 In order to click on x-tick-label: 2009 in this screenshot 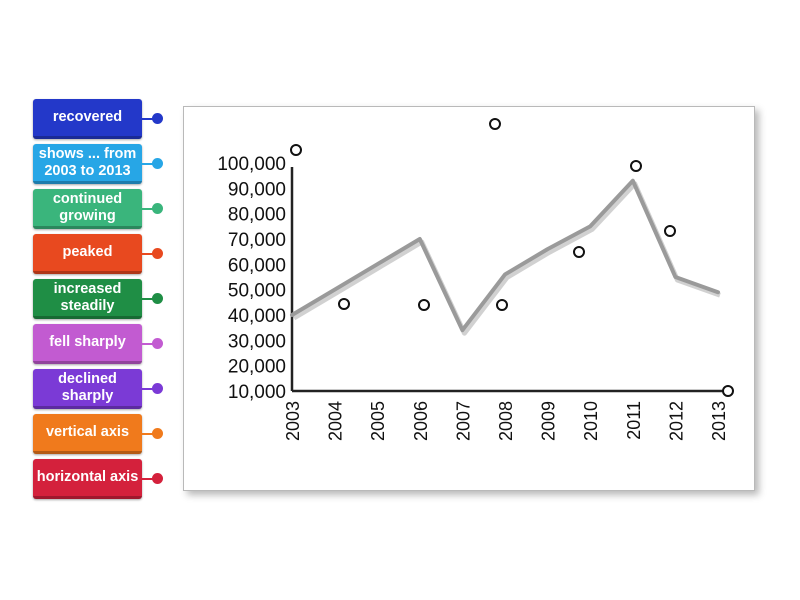, I will do `click(549, 421)`.